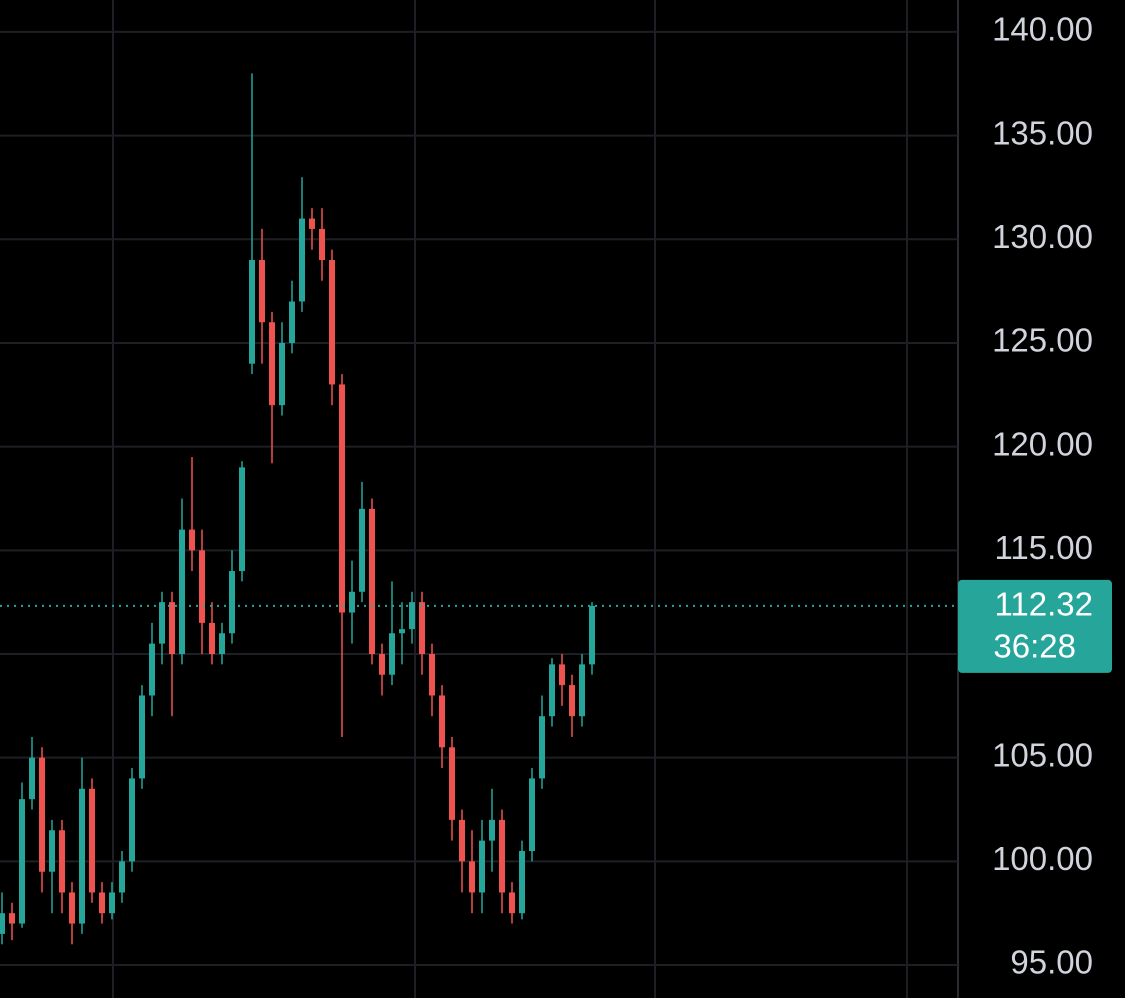  Describe the element at coordinates (1042, 132) in the screenshot. I see `y-tick-label: 135.00` at that location.